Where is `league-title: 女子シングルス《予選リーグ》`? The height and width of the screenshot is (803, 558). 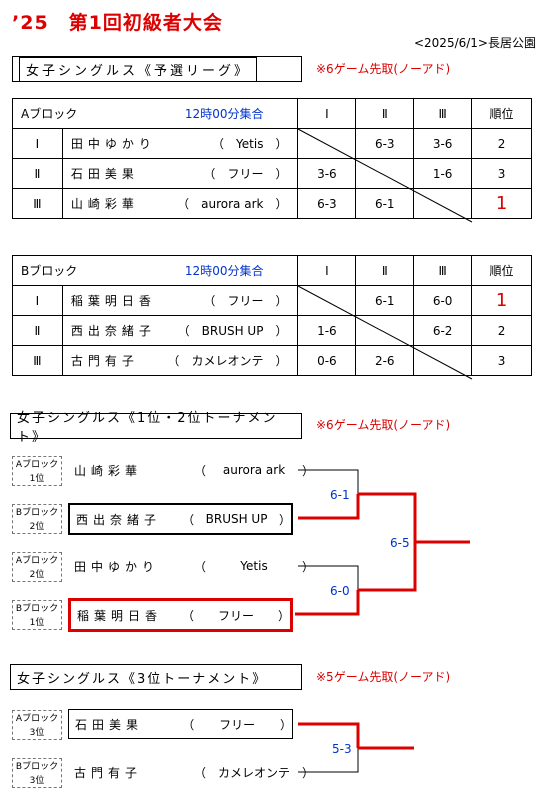
league-title: 女子シングルス《予選リーグ》 is located at coordinates (138, 69).